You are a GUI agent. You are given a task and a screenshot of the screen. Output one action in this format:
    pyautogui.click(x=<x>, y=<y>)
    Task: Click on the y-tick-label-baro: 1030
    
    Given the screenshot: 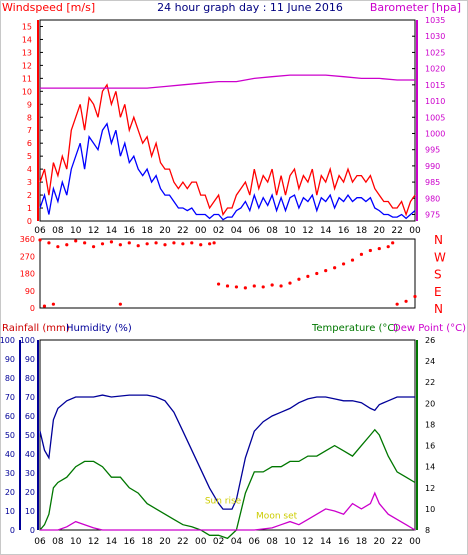 What is the action you would take?
    pyautogui.click(x=435, y=36)
    